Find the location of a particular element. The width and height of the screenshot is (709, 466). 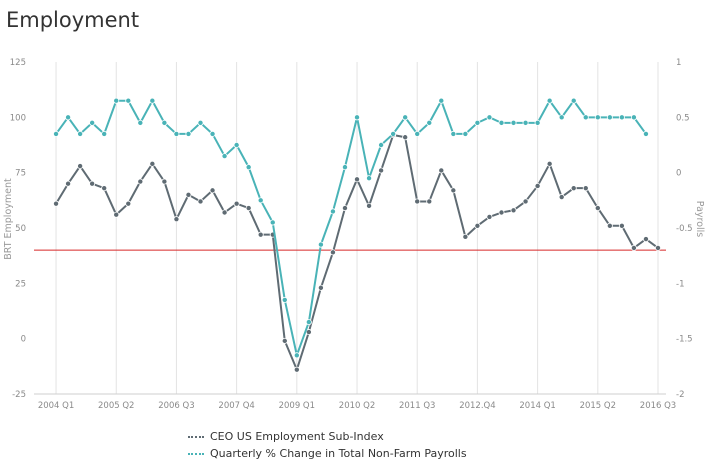

y-tick-label: 100 is located at coordinates (18, 118).